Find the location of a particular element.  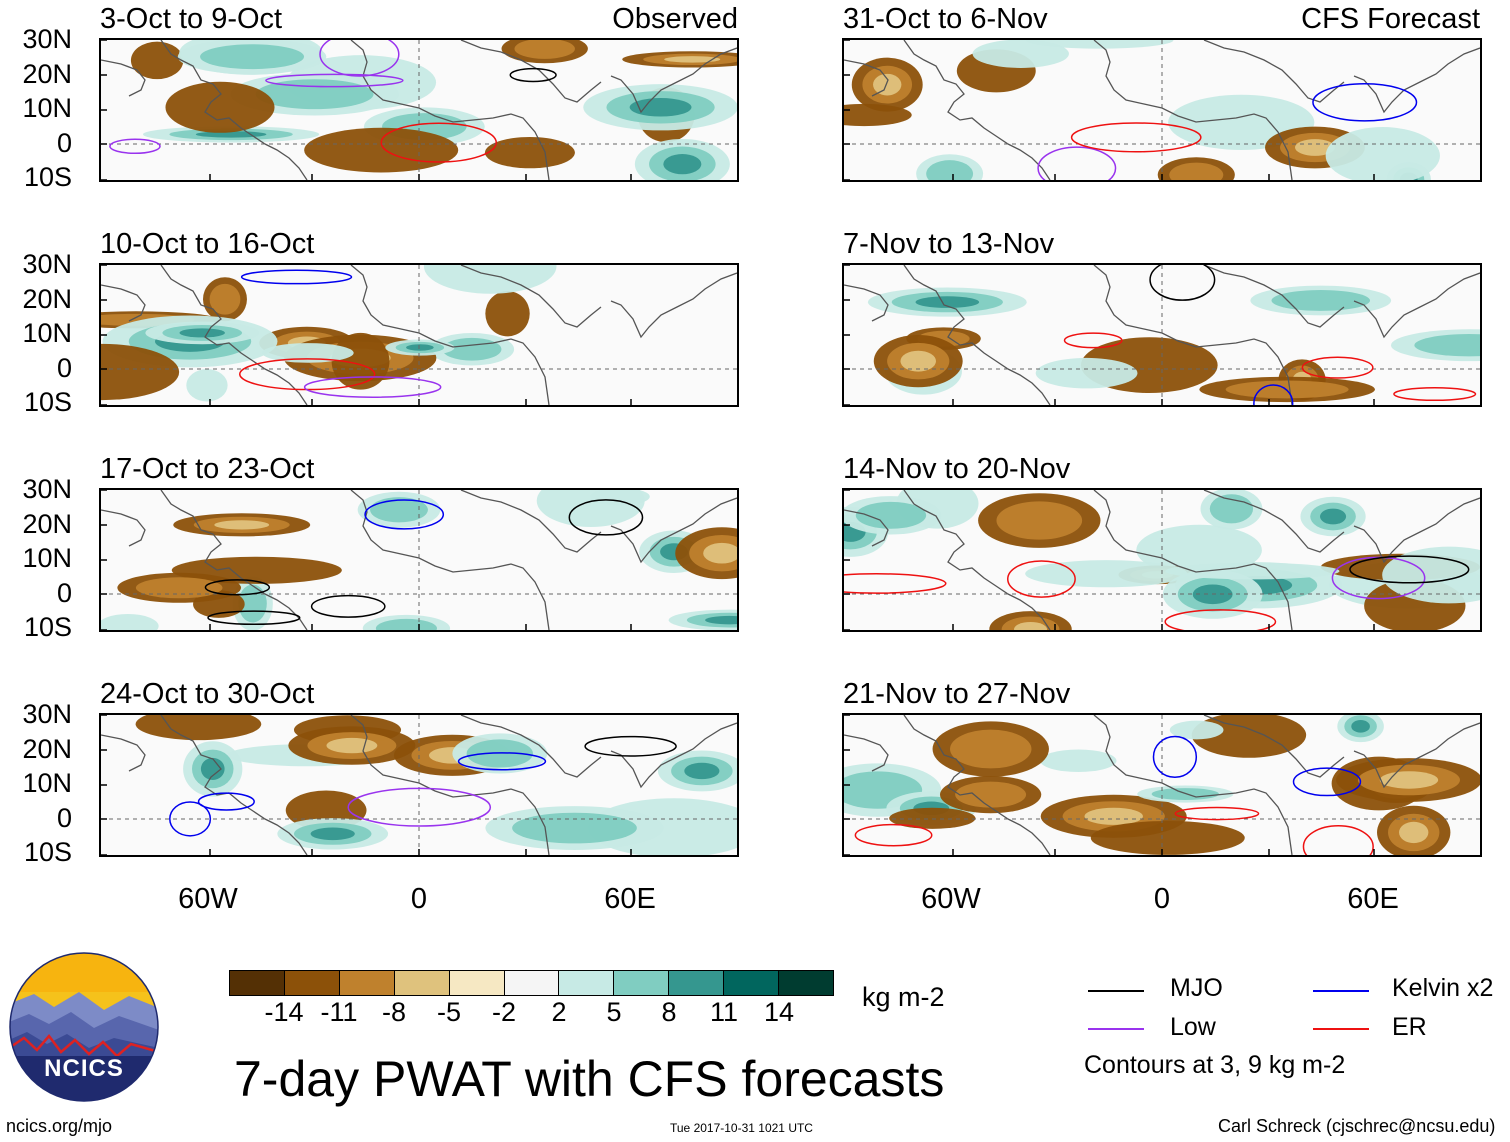

panel-title-left-2: 10-Oct to 16-Oct is located at coordinates (207, 244).